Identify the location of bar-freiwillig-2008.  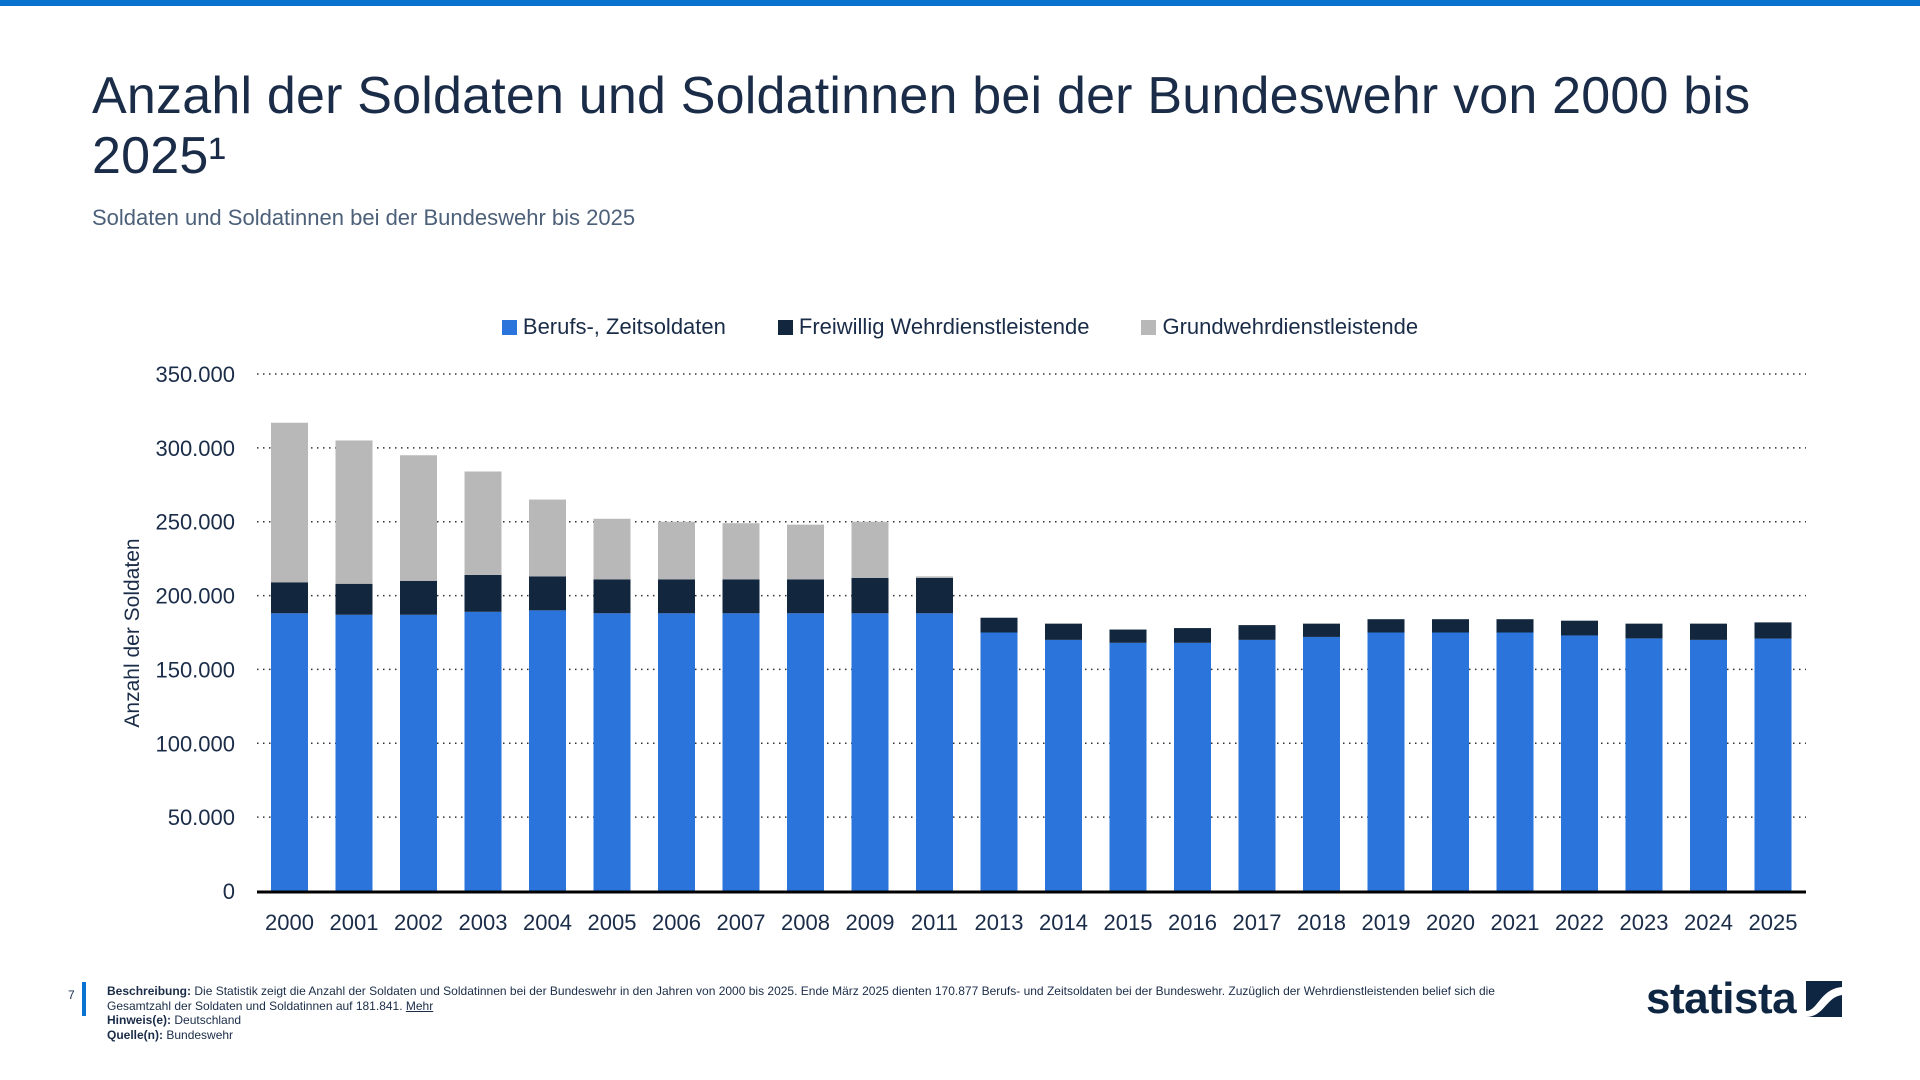
(805, 596).